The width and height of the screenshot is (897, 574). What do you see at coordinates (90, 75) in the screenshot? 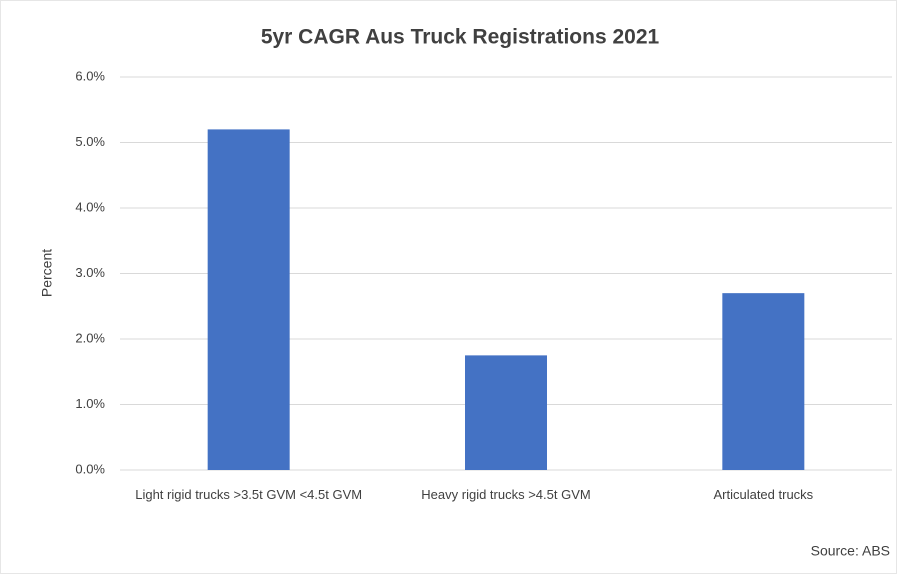
I see `y-tick-label: 6.0%` at bounding box center [90, 75].